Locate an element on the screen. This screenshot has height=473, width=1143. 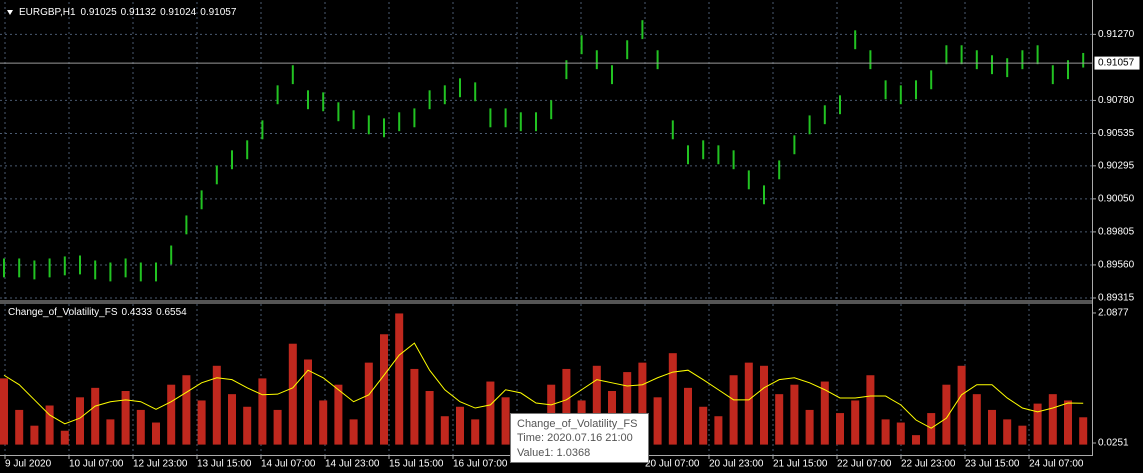
tooltip-value: Value1: 1.0368 is located at coordinates (553, 453).